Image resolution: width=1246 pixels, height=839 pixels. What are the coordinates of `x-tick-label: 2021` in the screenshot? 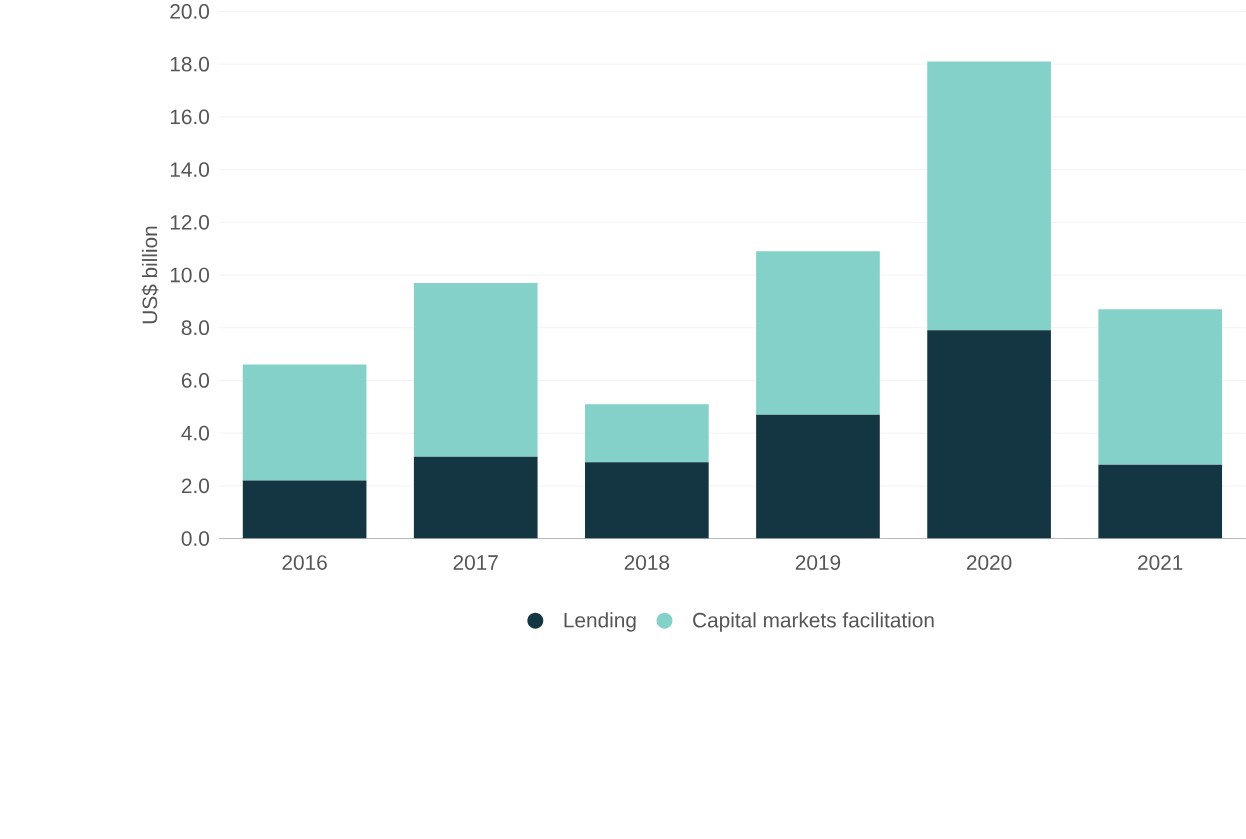 It's located at (1160, 562).